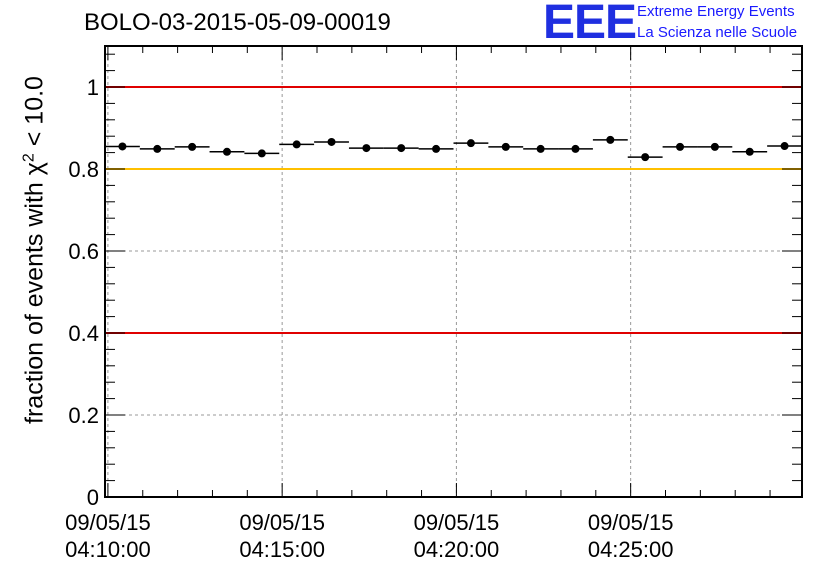  Describe the element at coordinates (34, 169) in the screenshot. I see `chi-symbol: χ` at that location.